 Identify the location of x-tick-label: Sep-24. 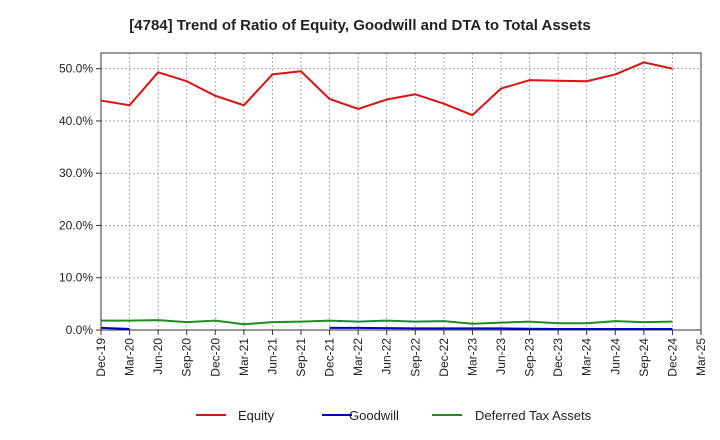
(644, 357).